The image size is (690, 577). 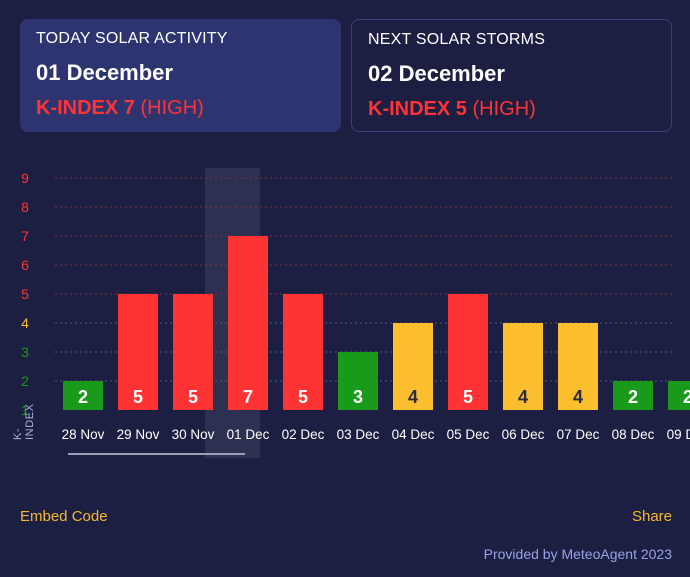 I want to click on y-tick-5: 5, so click(x=25, y=294).